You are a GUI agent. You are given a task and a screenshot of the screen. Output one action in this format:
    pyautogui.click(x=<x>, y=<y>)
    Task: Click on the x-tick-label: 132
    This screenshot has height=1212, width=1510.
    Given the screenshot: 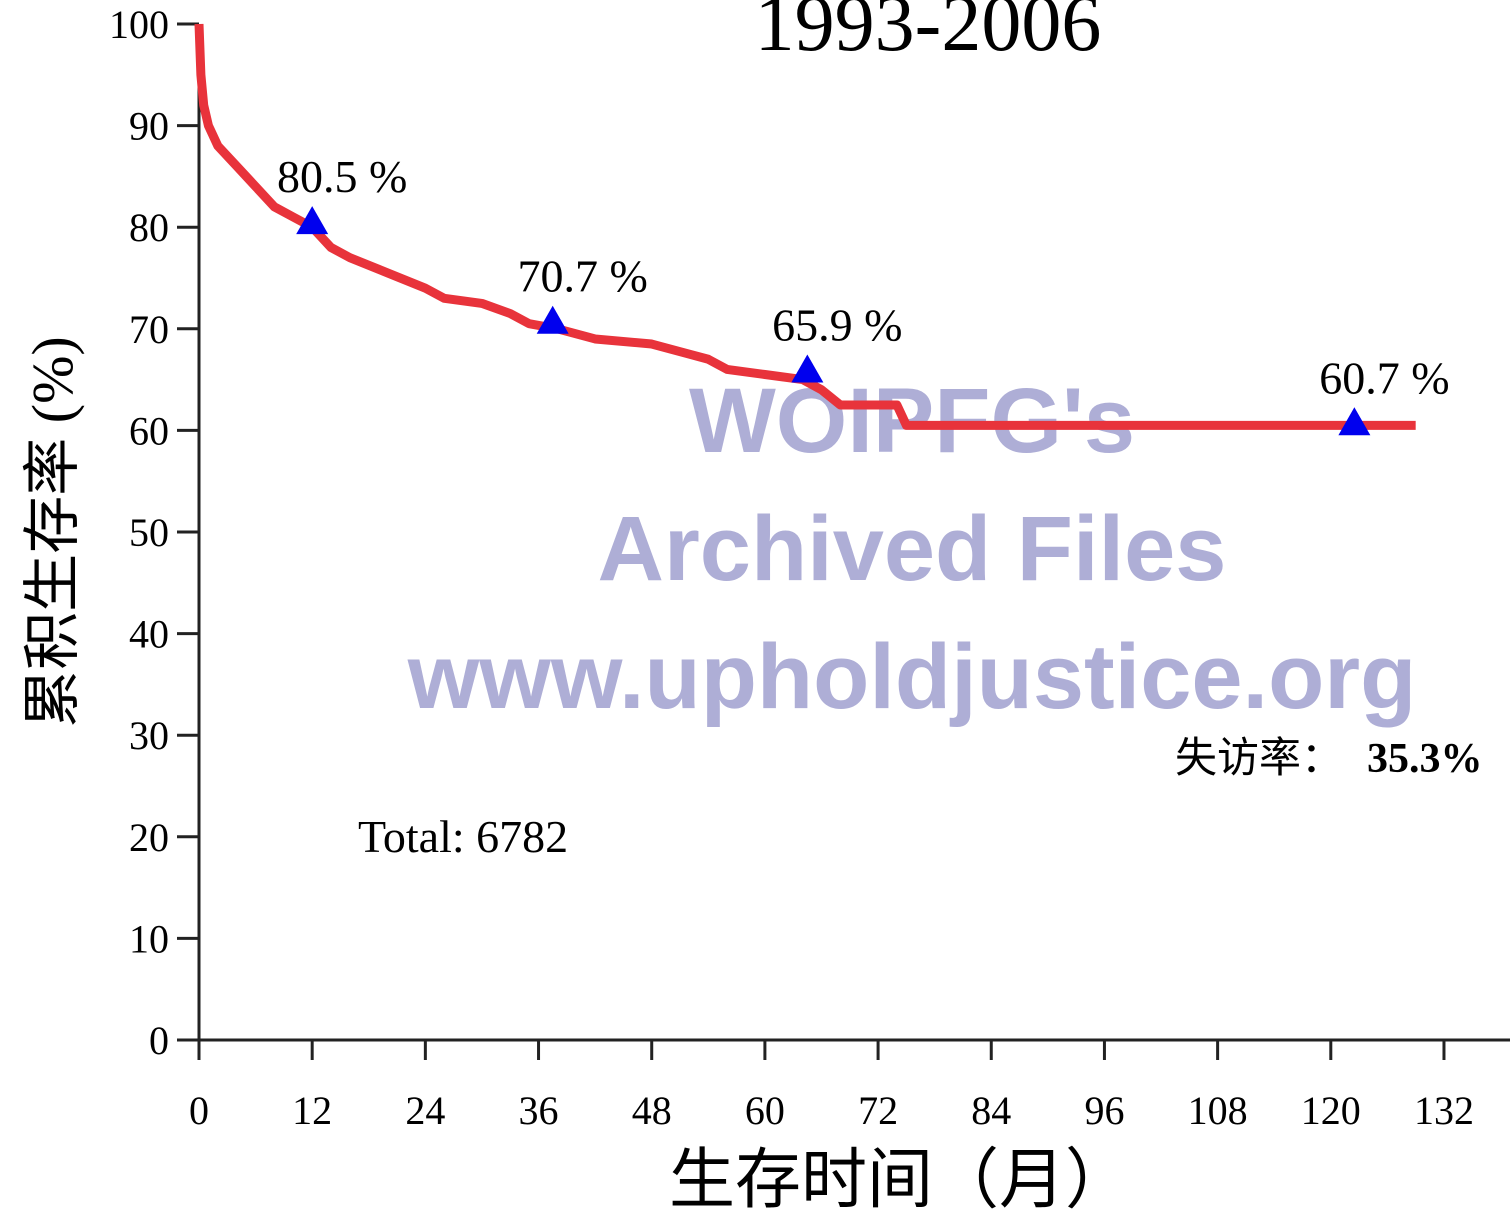 What is the action you would take?
    pyautogui.click(x=1444, y=1110)
    